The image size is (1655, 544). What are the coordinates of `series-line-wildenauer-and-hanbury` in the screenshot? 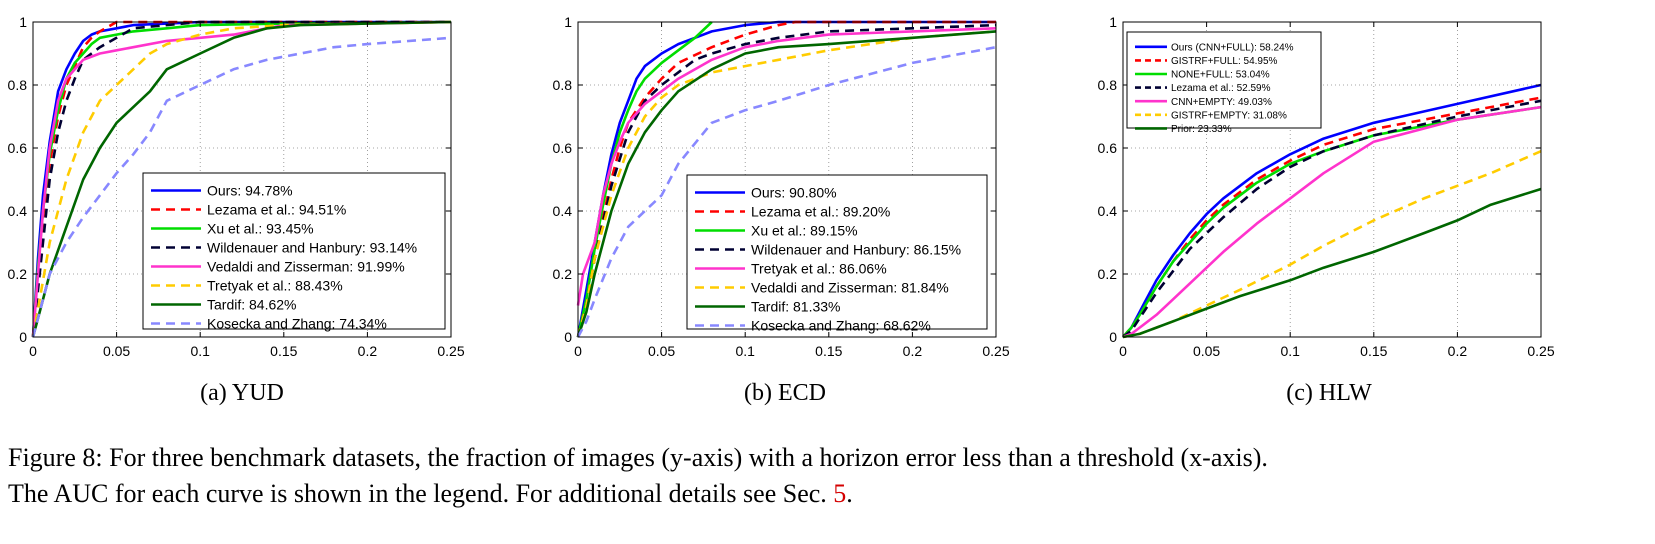 It's located at (241, 179).